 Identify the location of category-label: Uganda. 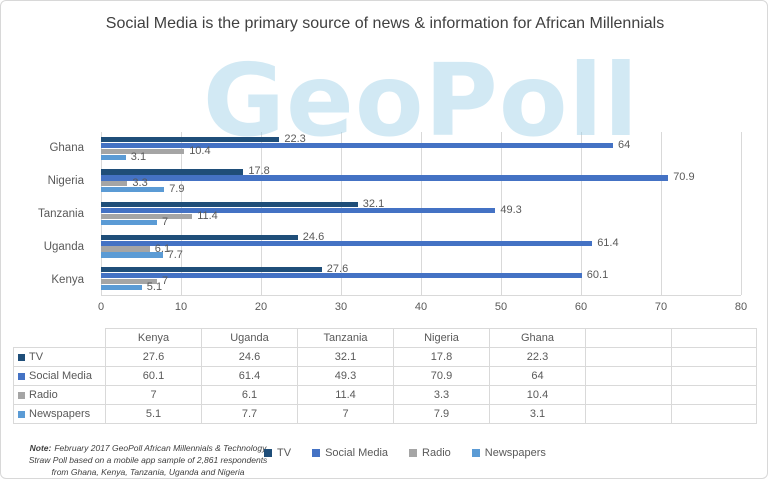
(63, 246).